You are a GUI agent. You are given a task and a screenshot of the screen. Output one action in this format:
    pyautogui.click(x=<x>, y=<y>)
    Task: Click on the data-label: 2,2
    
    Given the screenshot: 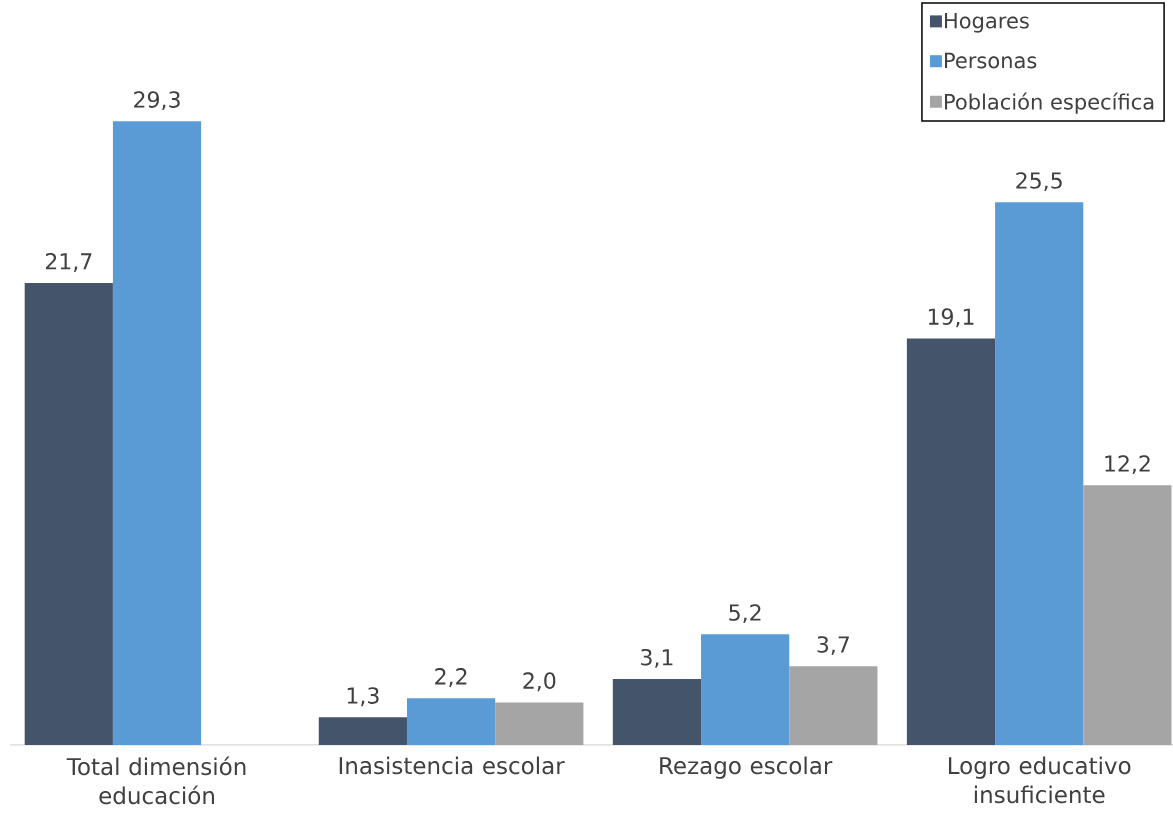 What is the action you would take?
    pyautogui.click(x=451, y=677)
    